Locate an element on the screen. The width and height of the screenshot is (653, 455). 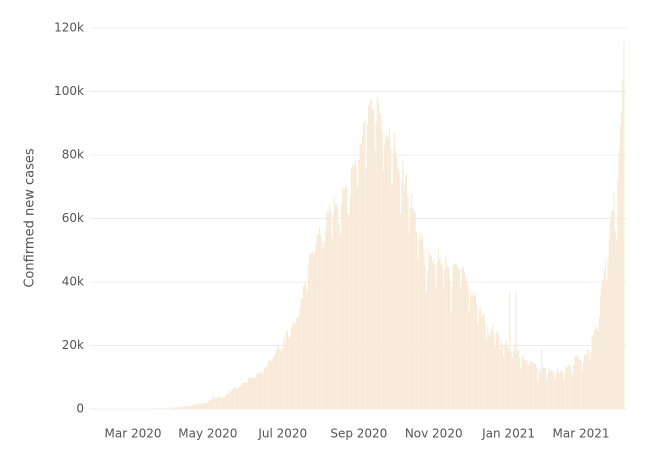
y-axis-label: Confirmed new cases is located at coordinates (30, 218).